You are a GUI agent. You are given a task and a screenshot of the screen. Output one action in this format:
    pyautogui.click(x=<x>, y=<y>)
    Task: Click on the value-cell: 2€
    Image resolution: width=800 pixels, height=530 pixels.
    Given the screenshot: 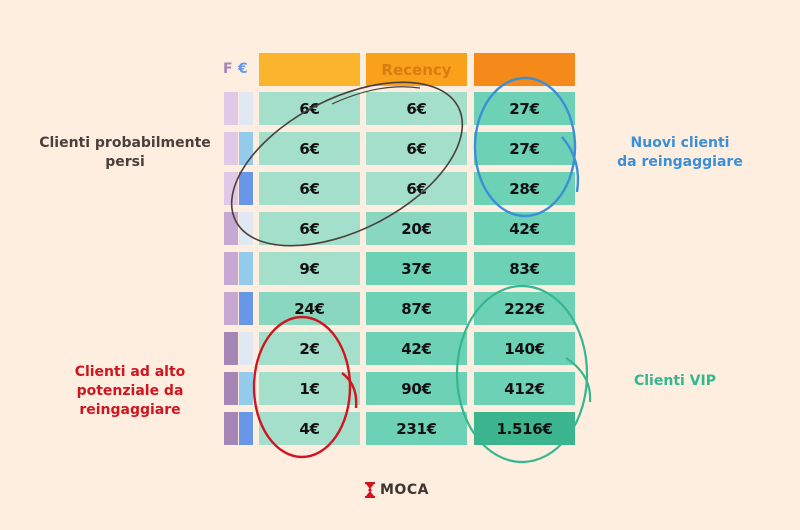 What is the action you would take?
    pyautogui.click(x=309, y=348)
    